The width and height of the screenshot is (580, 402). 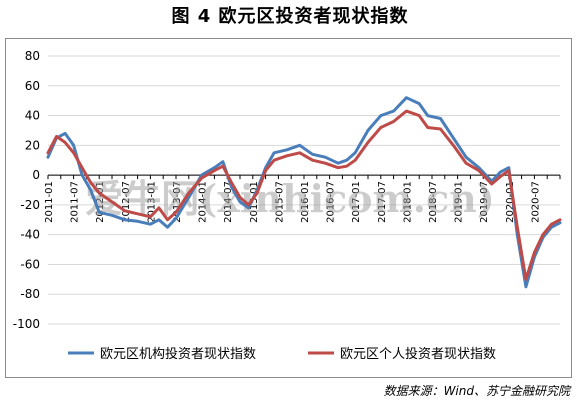 What do you see at coordinates (382, 202) in the screenshot?
I see `x-tick-label: 2017-07` at bounding box center [382, 202].